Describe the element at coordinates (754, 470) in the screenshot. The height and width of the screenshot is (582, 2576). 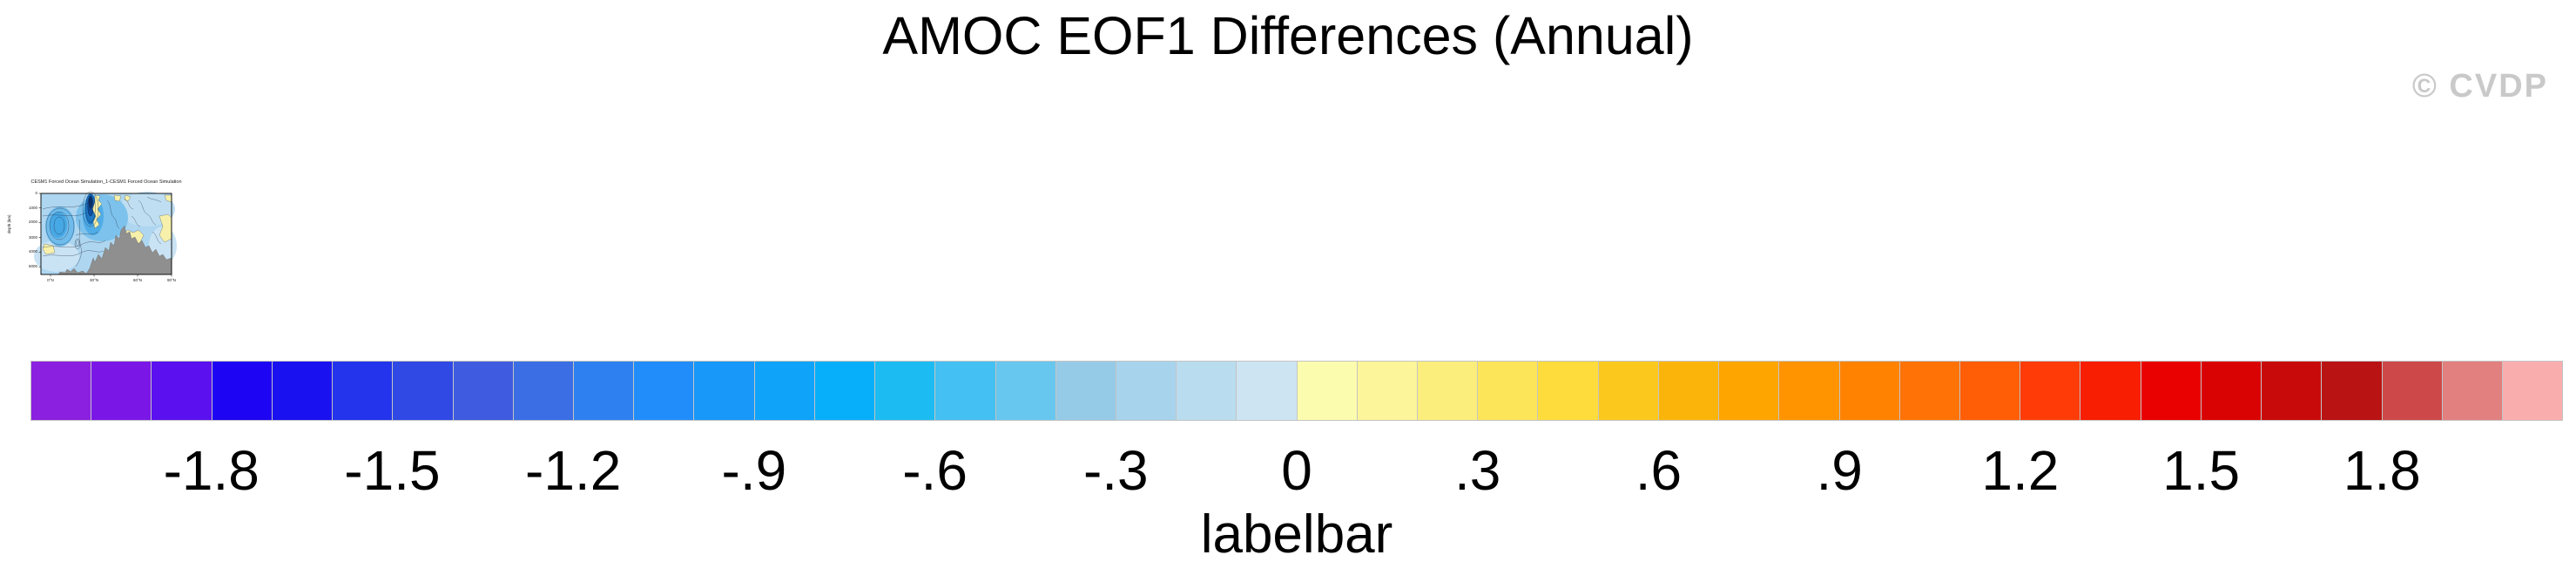
I see `colorbar-tick-label: -.9` at that location.